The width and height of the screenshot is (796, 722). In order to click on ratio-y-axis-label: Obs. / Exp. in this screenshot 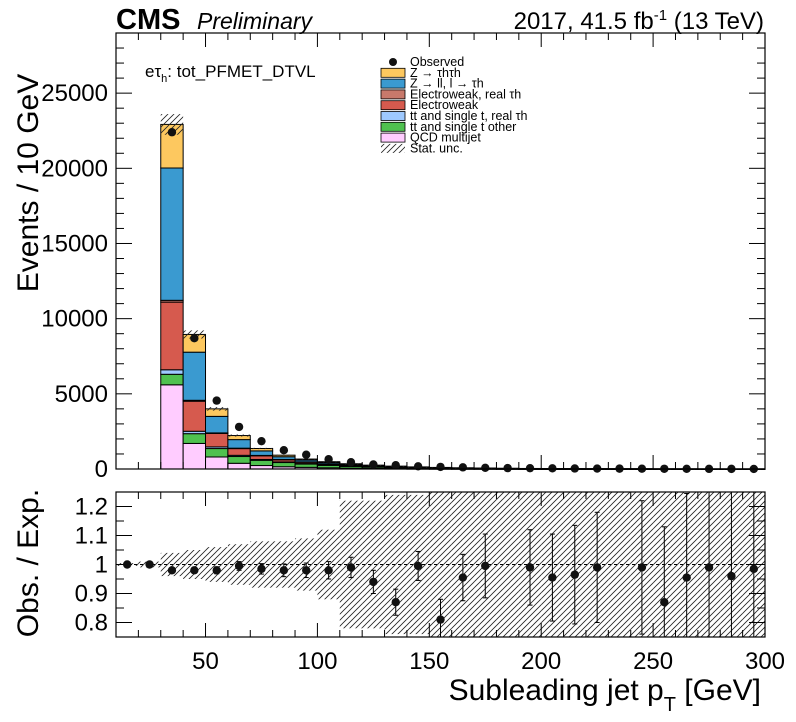, I will do `click(28, 563)`.